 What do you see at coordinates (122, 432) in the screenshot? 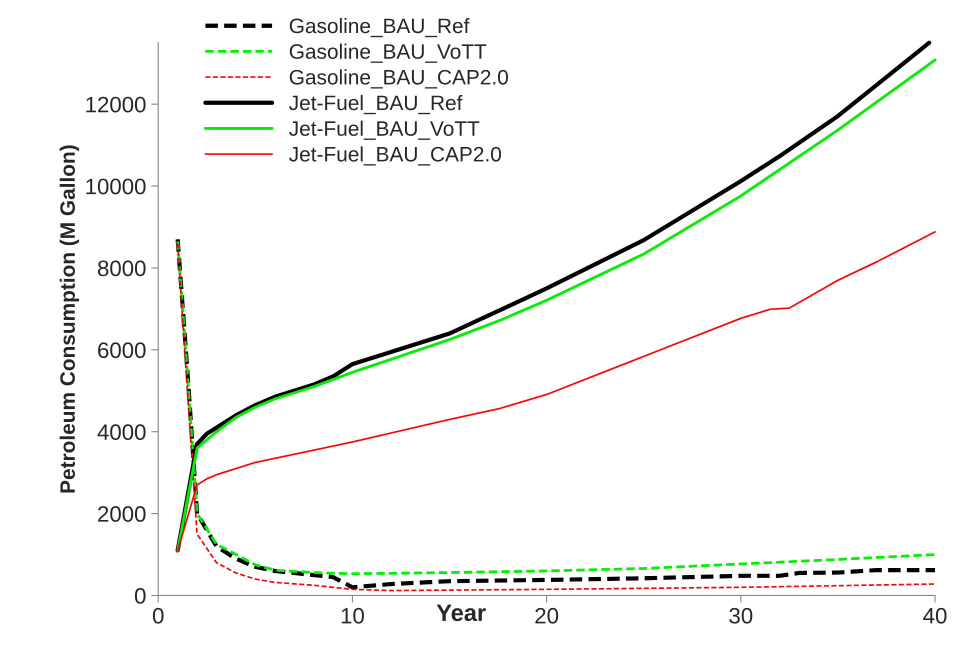
I see `y-tick-label: 4000` at bounding box center [122, 432].